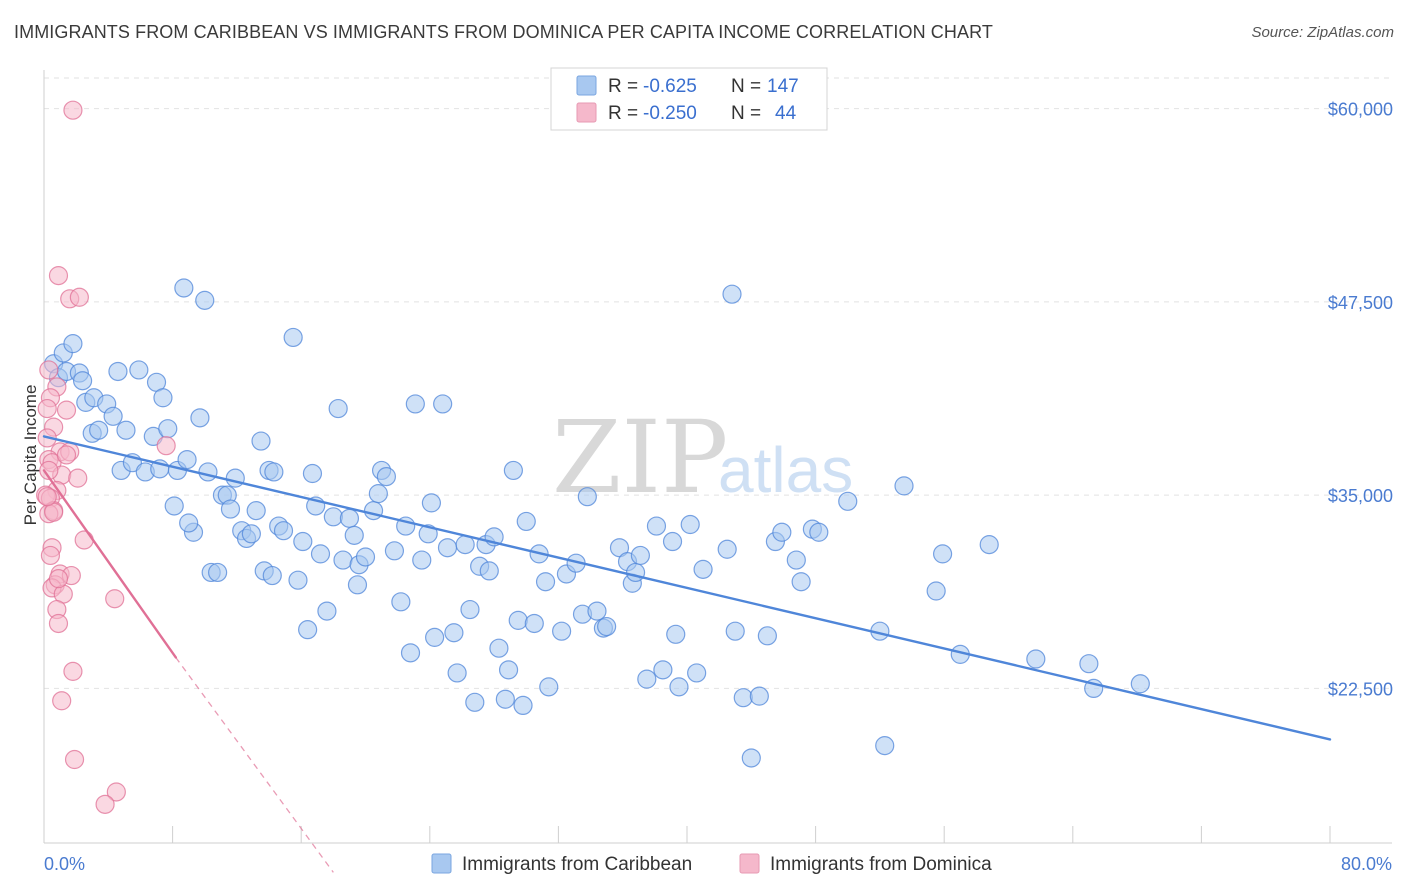 The image size is (1406, 892). What do you see at coordinates (689, 99) in the screenshot?
I see `stats-legend: R = -0.625 N = 147 R = -0.250 N = 44` at bounding box center [689, 99].